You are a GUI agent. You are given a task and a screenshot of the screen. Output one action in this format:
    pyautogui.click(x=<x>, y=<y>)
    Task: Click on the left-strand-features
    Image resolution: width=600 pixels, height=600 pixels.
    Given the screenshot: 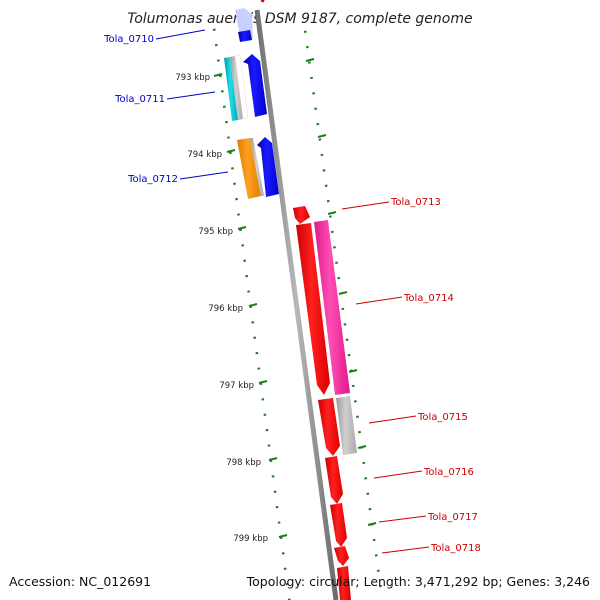 What is the action you would take?
    pyautogui.click(x=251, y=103)
    